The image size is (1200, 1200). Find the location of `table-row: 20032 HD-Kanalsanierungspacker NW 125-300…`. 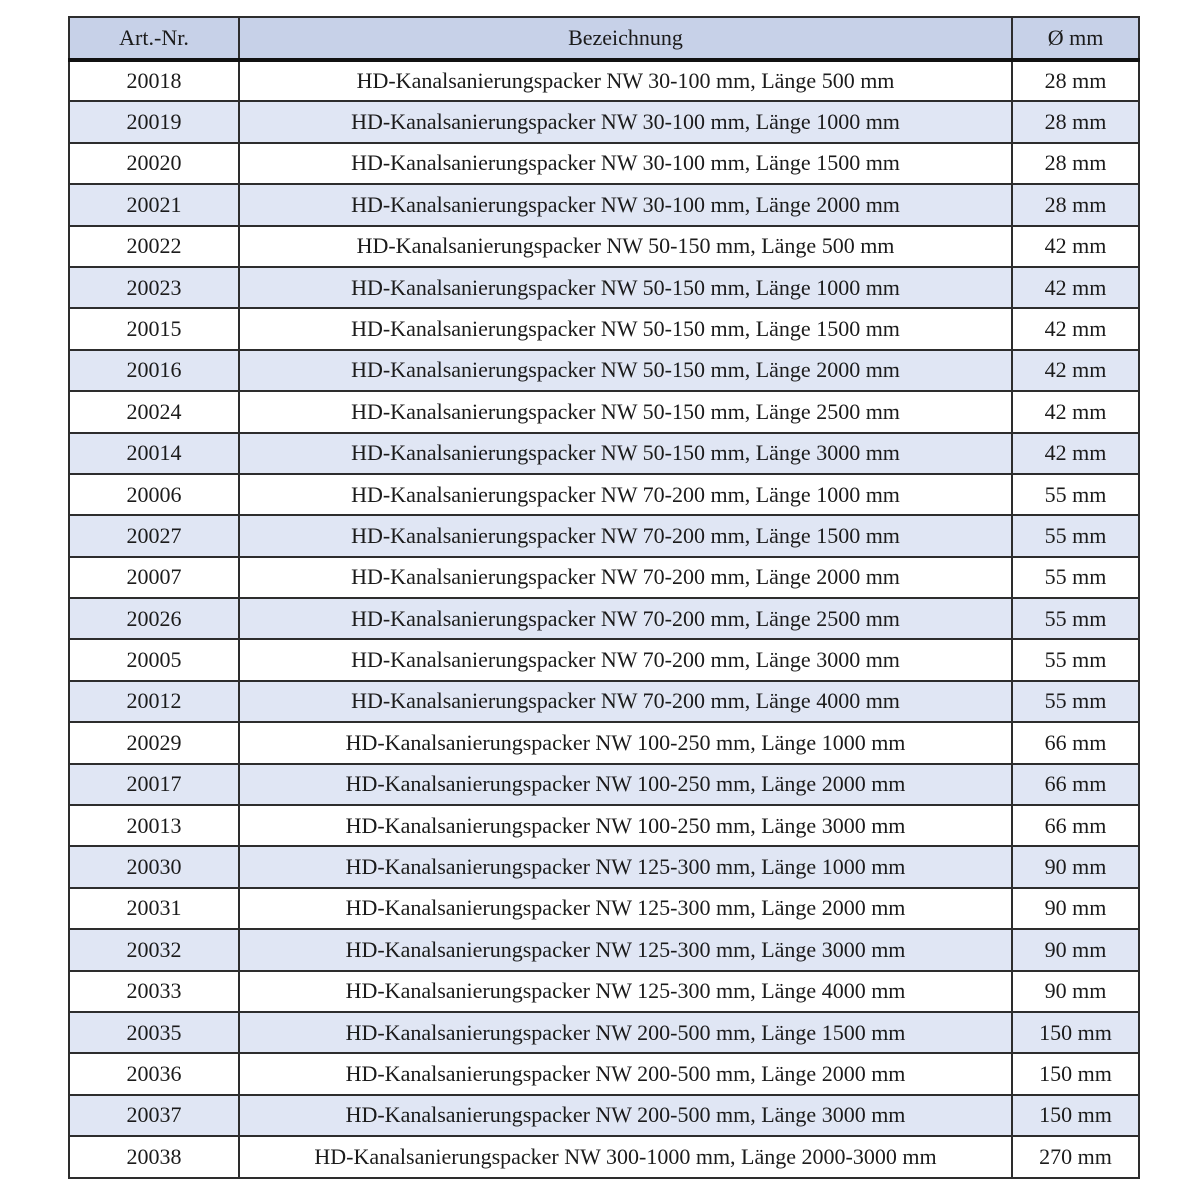

table-row: 20032 HD-Kanalsanierungspacker NW 125-300… is located at coordinates (604, 950).